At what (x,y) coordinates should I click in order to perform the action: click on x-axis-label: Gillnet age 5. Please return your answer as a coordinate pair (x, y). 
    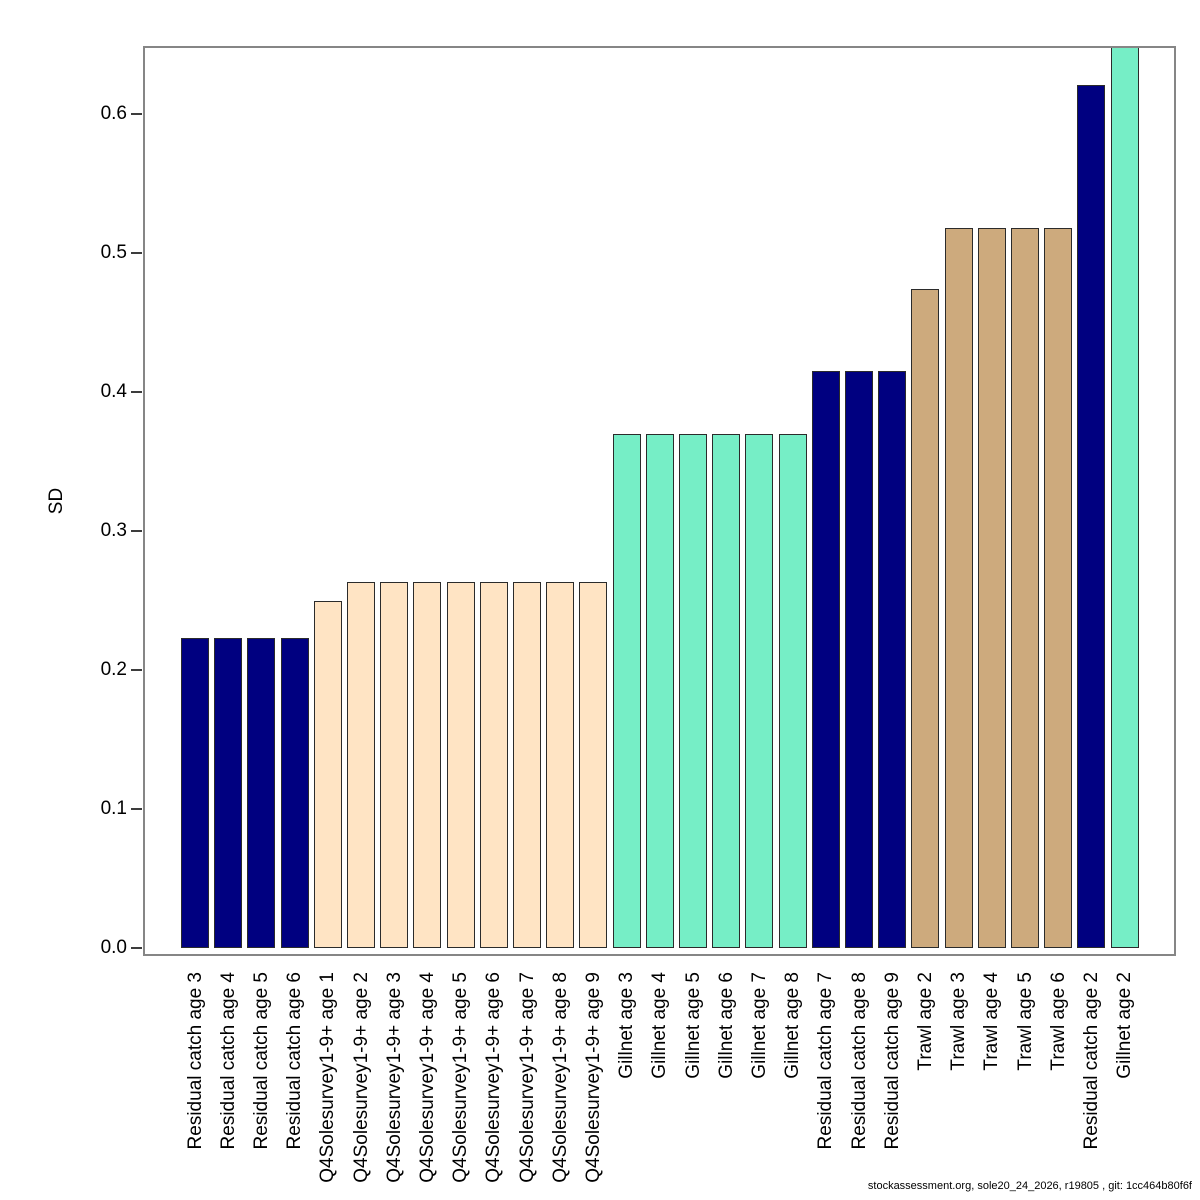
    Looking at the image, I should click on (693, 1025).